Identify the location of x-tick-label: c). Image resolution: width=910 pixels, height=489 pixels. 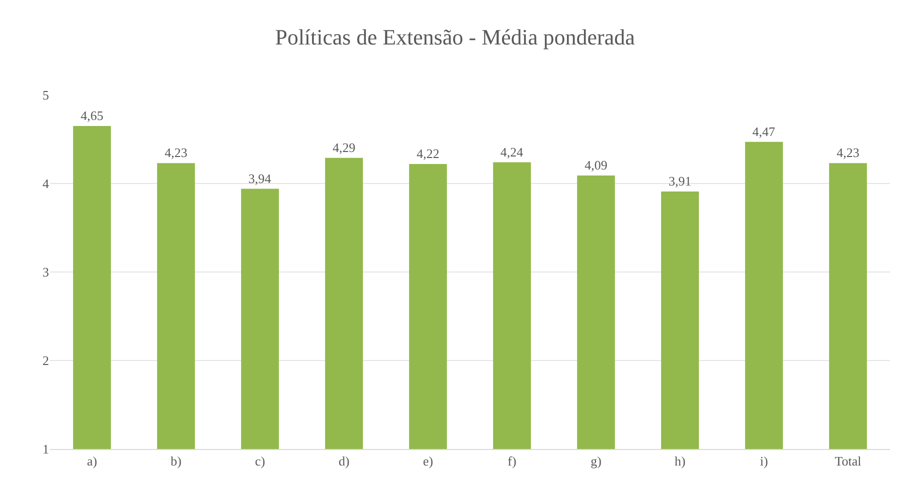
(260, 461).